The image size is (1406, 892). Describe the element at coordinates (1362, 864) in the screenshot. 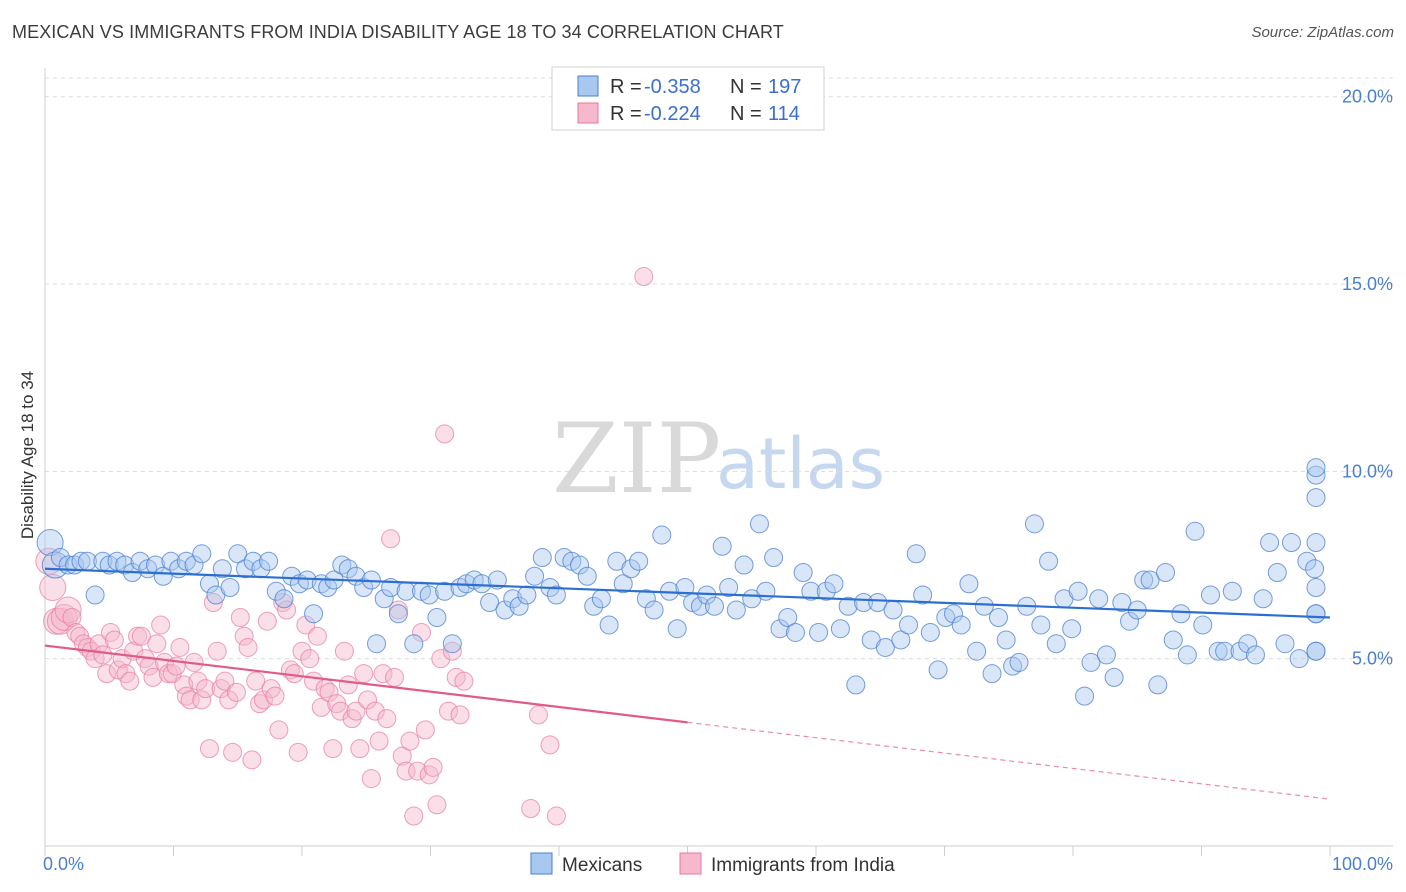

I see `x-tick-label-1: 100.0%` at that location.